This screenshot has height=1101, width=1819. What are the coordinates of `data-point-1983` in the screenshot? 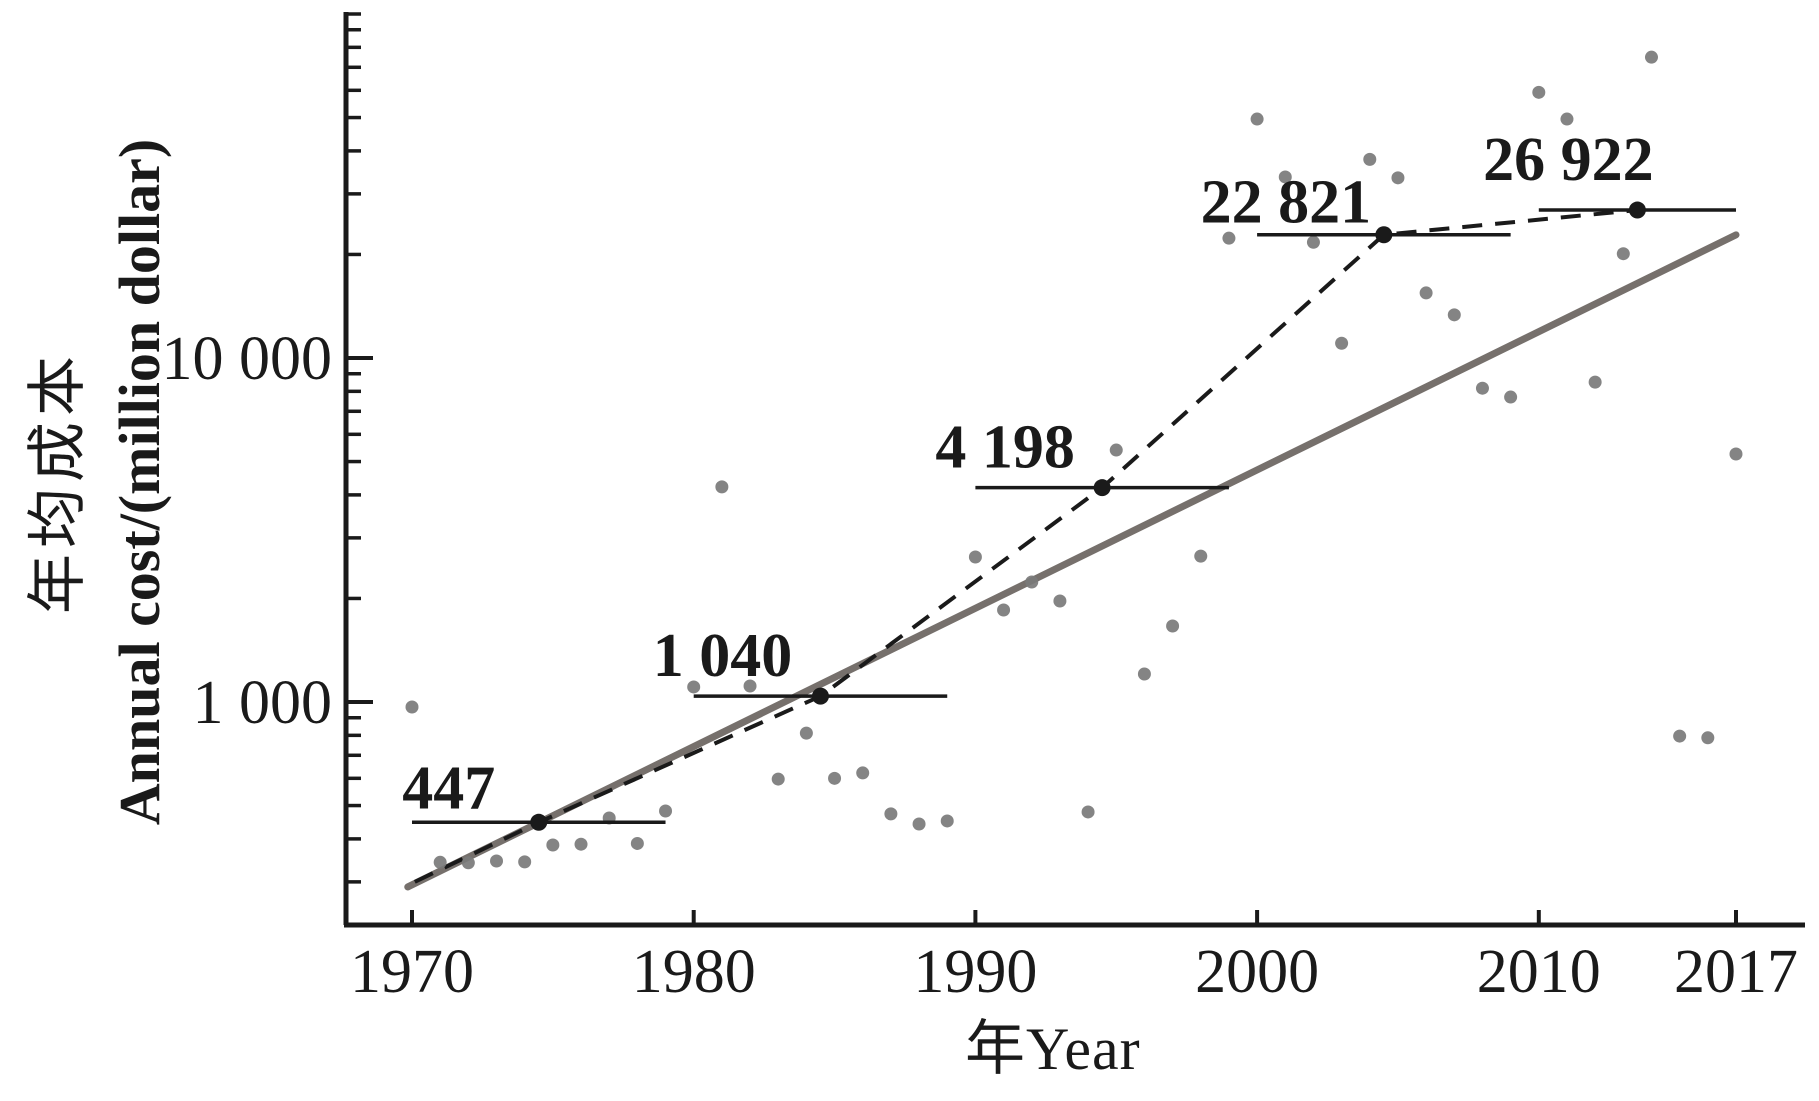 It's located at (778, 779).